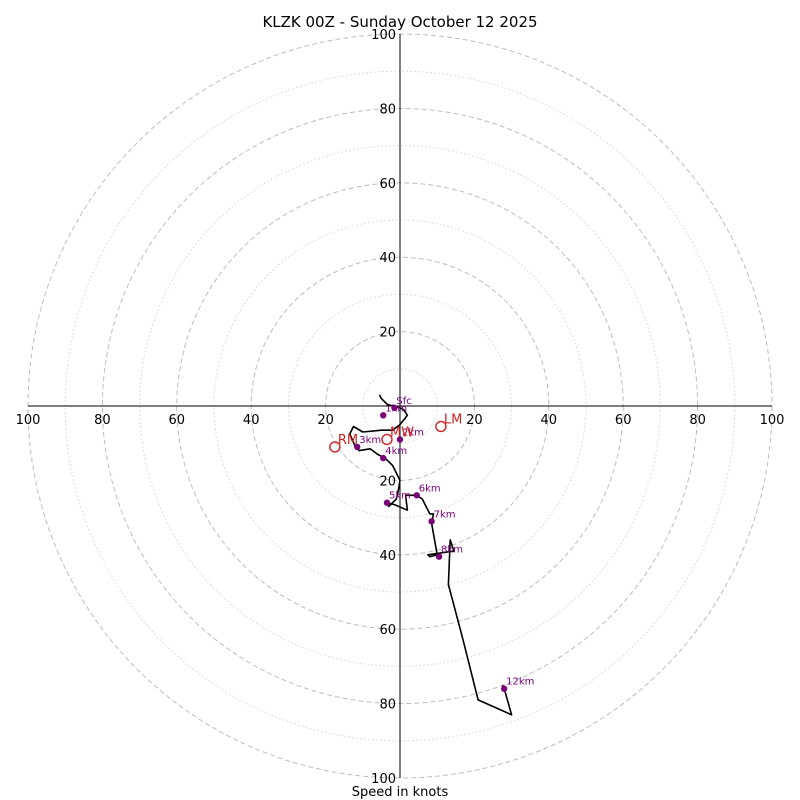  What do you see at coordinates (383, 415) in the screenshot?
I see `height-marker-1km` at bounding box center [383, 415].